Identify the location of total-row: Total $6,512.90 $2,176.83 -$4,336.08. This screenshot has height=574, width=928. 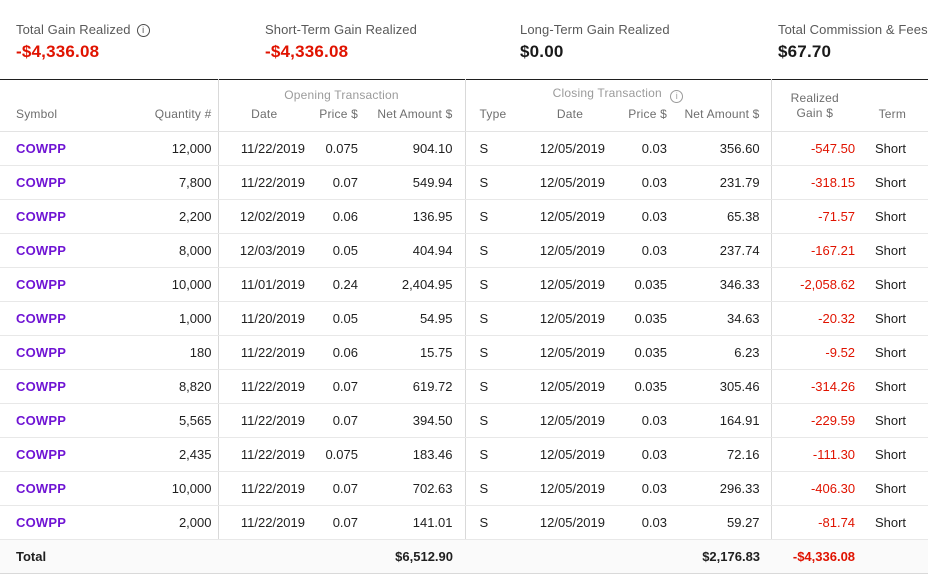
(464, 556).